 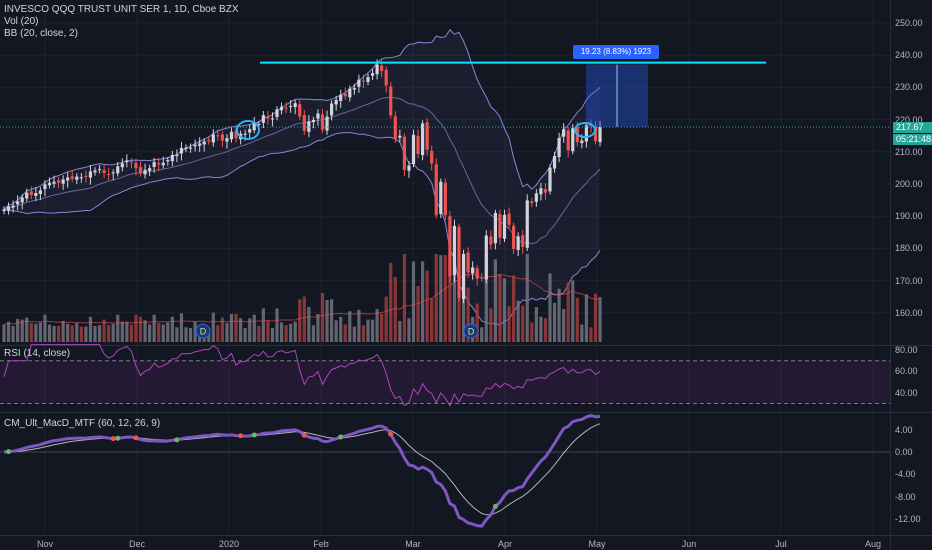 What do you see at coordinates (21, 21) in the screenshot?
I see `volume-legend: Vol (20)` at bounding box center [21, 21].